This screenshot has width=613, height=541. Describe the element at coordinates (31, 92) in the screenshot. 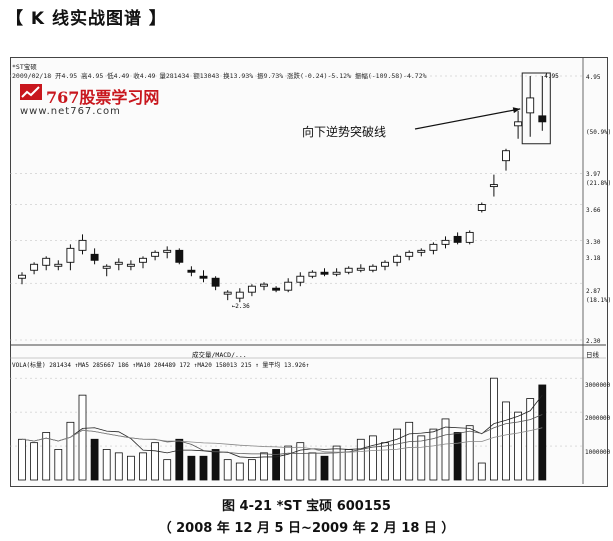

I see `chart-logo-icon` at that location.